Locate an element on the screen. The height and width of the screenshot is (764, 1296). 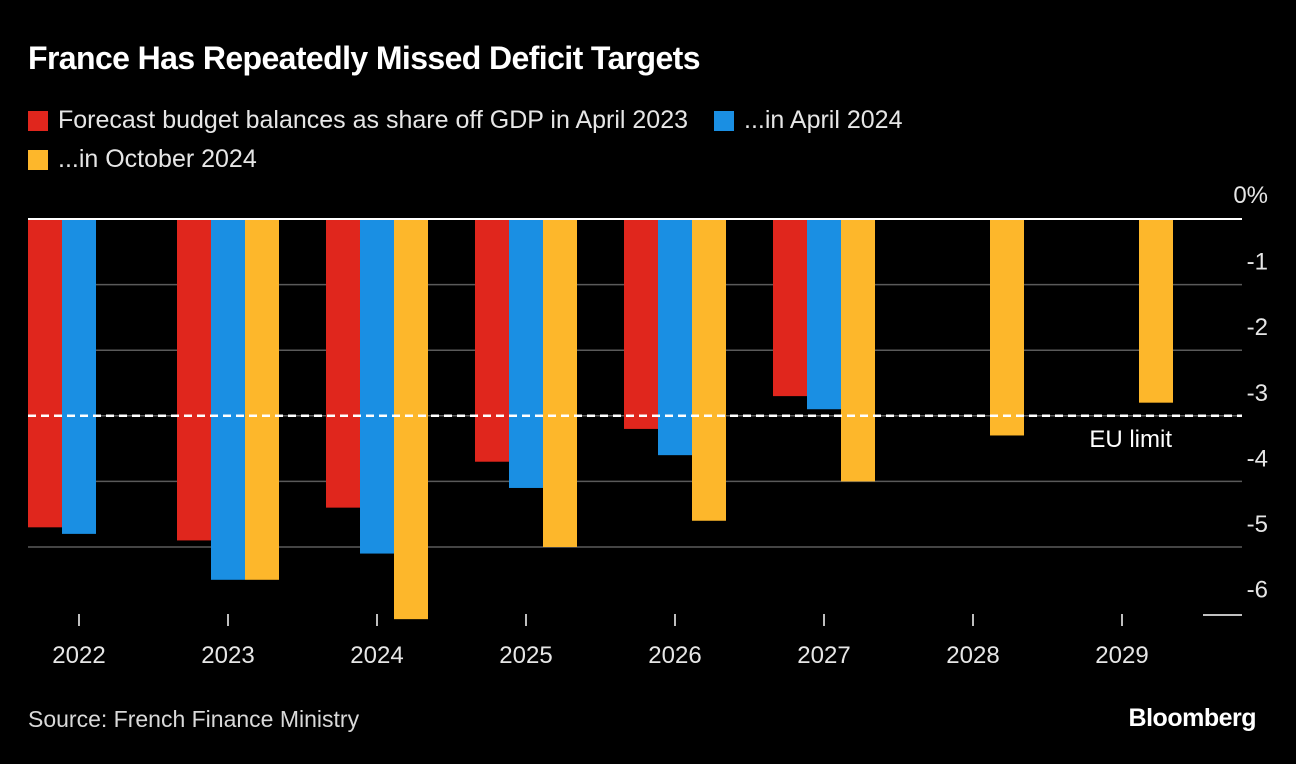
legend-item-april-2024: ...in April 2024 is located at coordinates (808, 120).